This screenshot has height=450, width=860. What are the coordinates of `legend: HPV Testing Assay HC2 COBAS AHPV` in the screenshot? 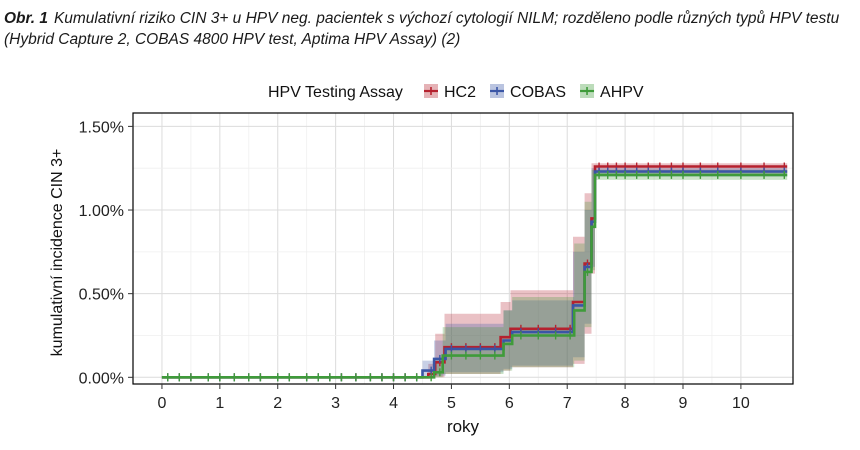 It's located at (456, 92).